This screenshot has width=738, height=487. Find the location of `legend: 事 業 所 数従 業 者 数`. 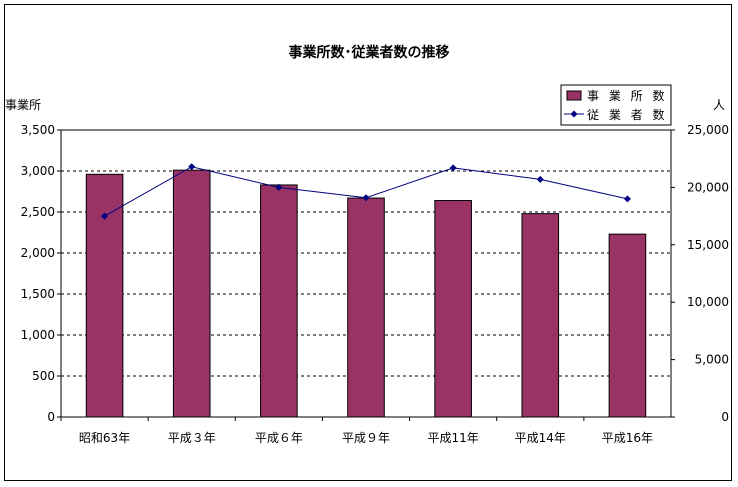

legend: 事 業 所 数従 業 者 数 is located at coordinates (616, 105).